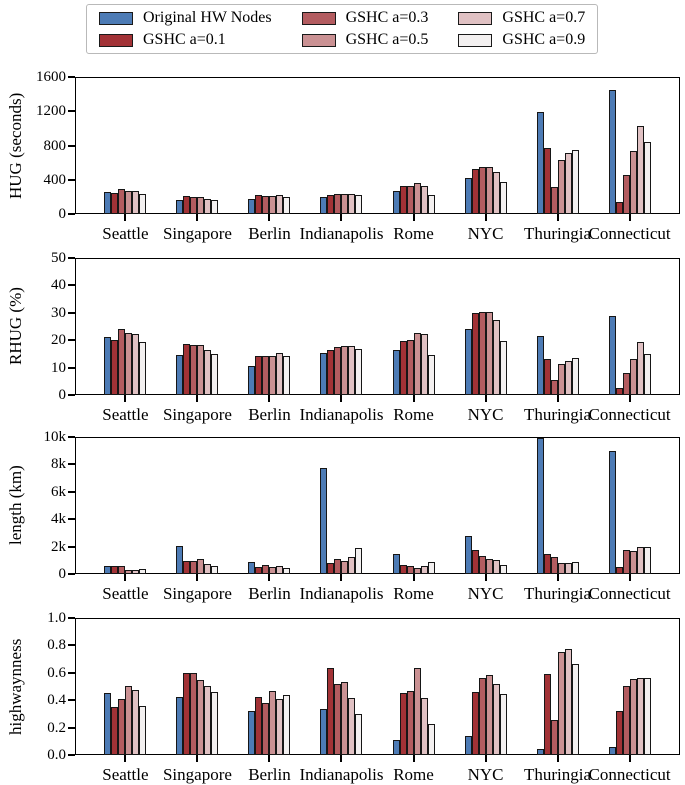 The width and height of the screenshot is (685, 785). What do you see at coordinates (200, 566) in the screenshot?
I see `bar-Singapore-series3` at bounding box center [200, 566].